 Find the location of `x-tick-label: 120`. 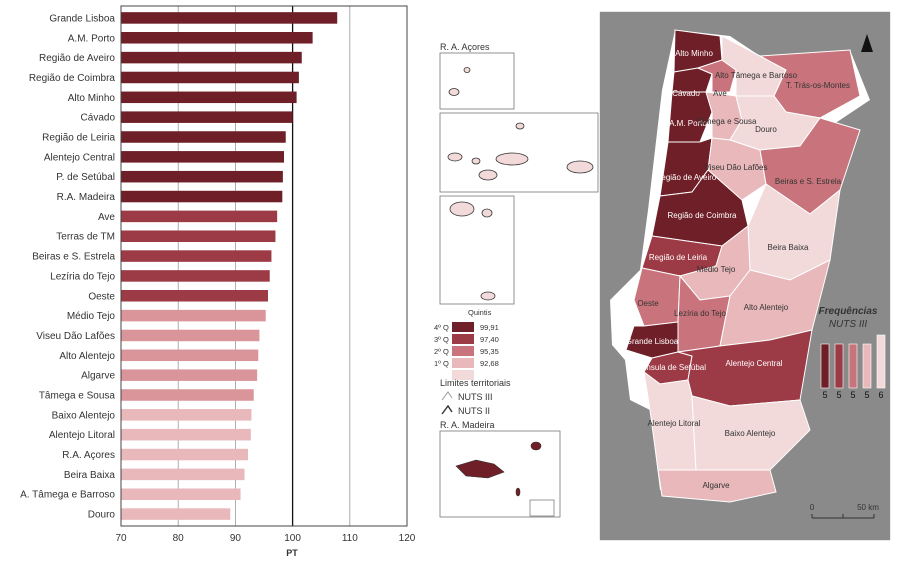

x-tick-label: 120 is located at coordinates (407, 538).